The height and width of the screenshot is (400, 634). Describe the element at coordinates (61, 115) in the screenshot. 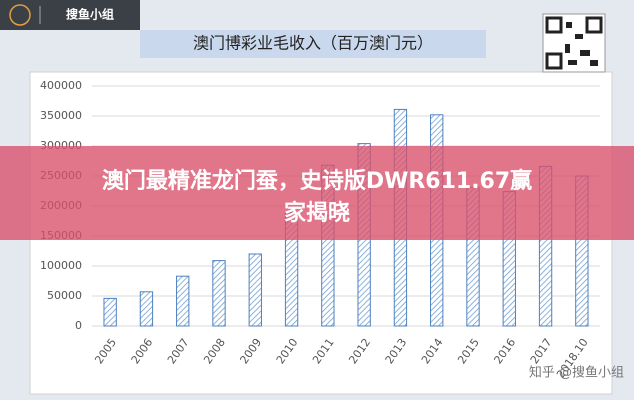

I see `y-tick-label: 350000` at that location.